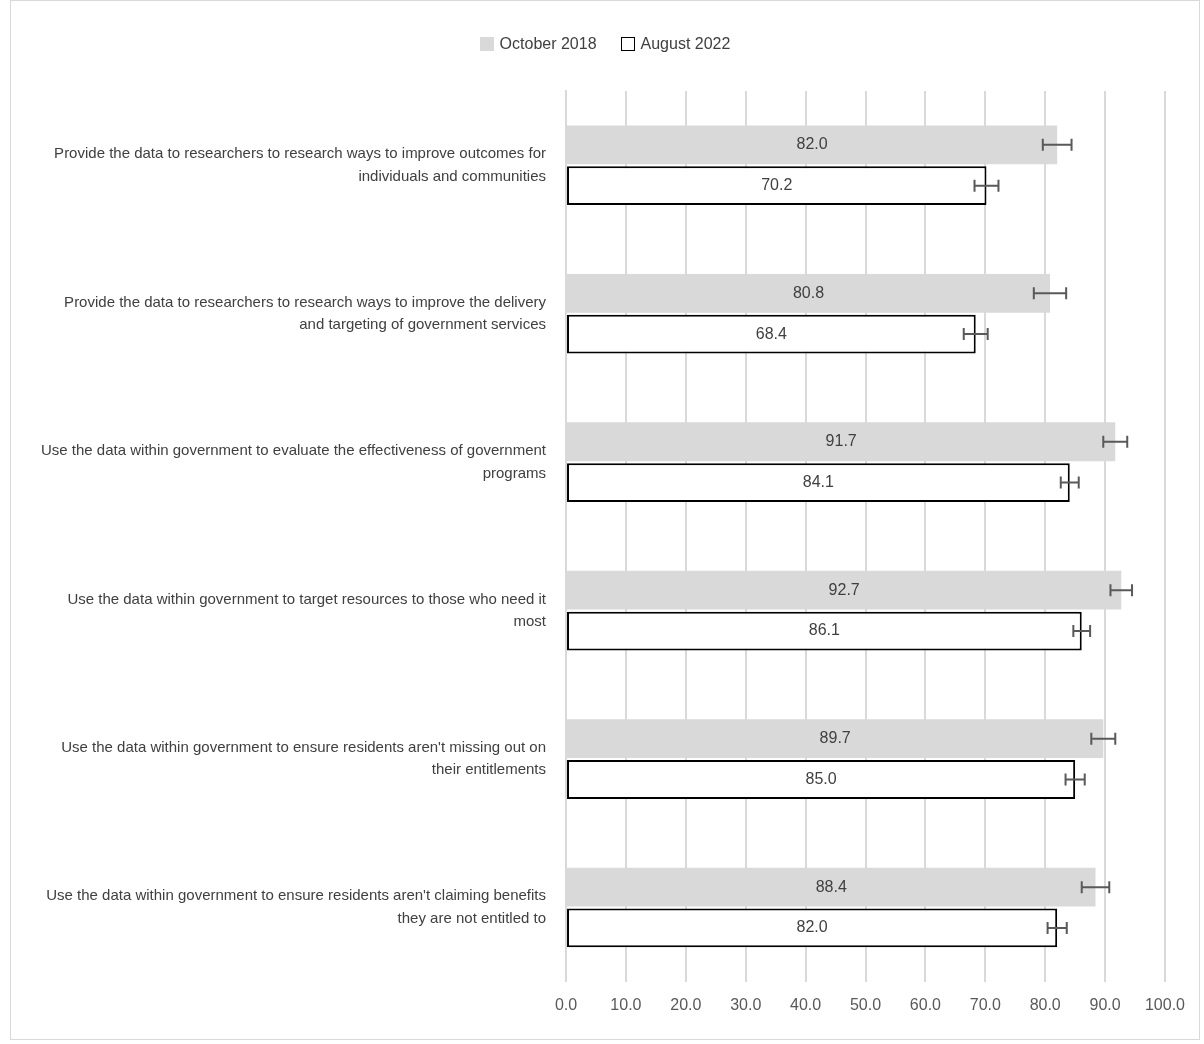  Describe the element at coordinates (824, 630) in the screenshot. I see `data-label: 86.1` at that location.